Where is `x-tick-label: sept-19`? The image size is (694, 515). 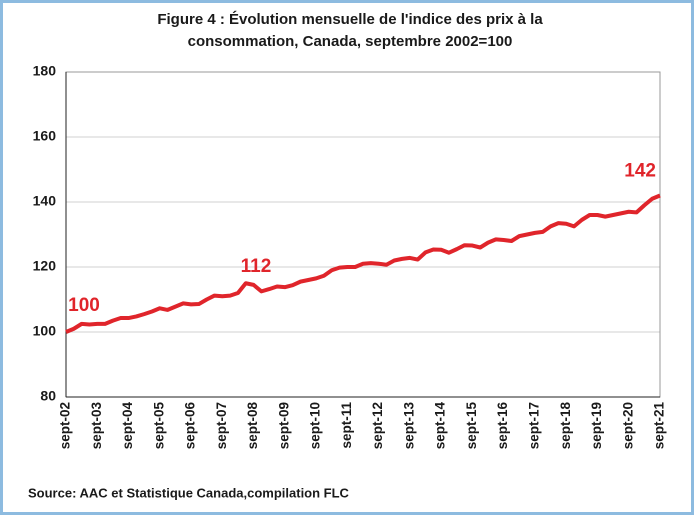 x-tick-label: sept-19 is located at coordinates (596, 425).